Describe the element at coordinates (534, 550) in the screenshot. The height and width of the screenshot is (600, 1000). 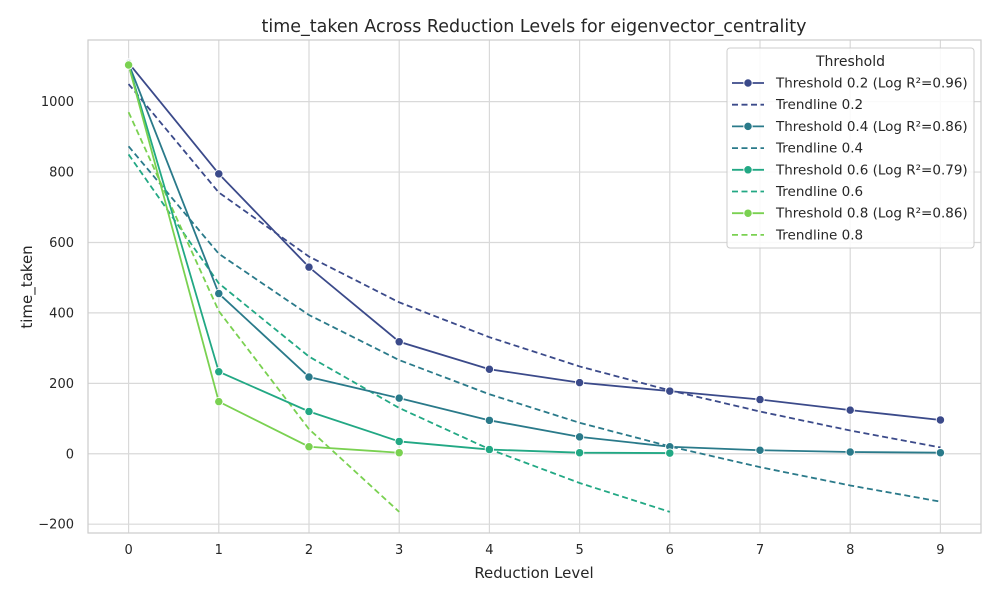
I see `x-axis-ticks: 0 1 2 3 4 5 6 7 8 9` at that location.